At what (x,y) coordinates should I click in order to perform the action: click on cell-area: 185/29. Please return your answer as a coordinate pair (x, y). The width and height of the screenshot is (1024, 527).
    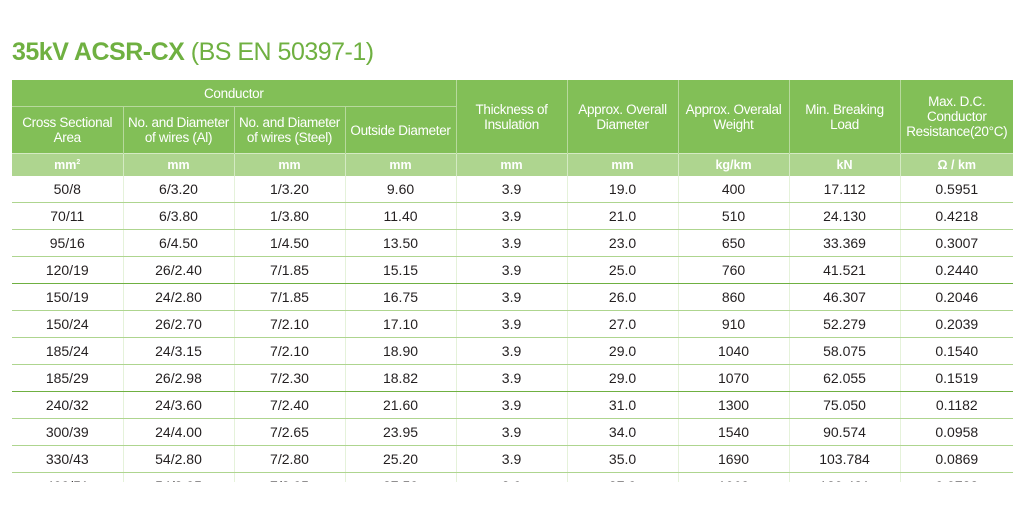
    Looking at the image, I should click on (67, 378).